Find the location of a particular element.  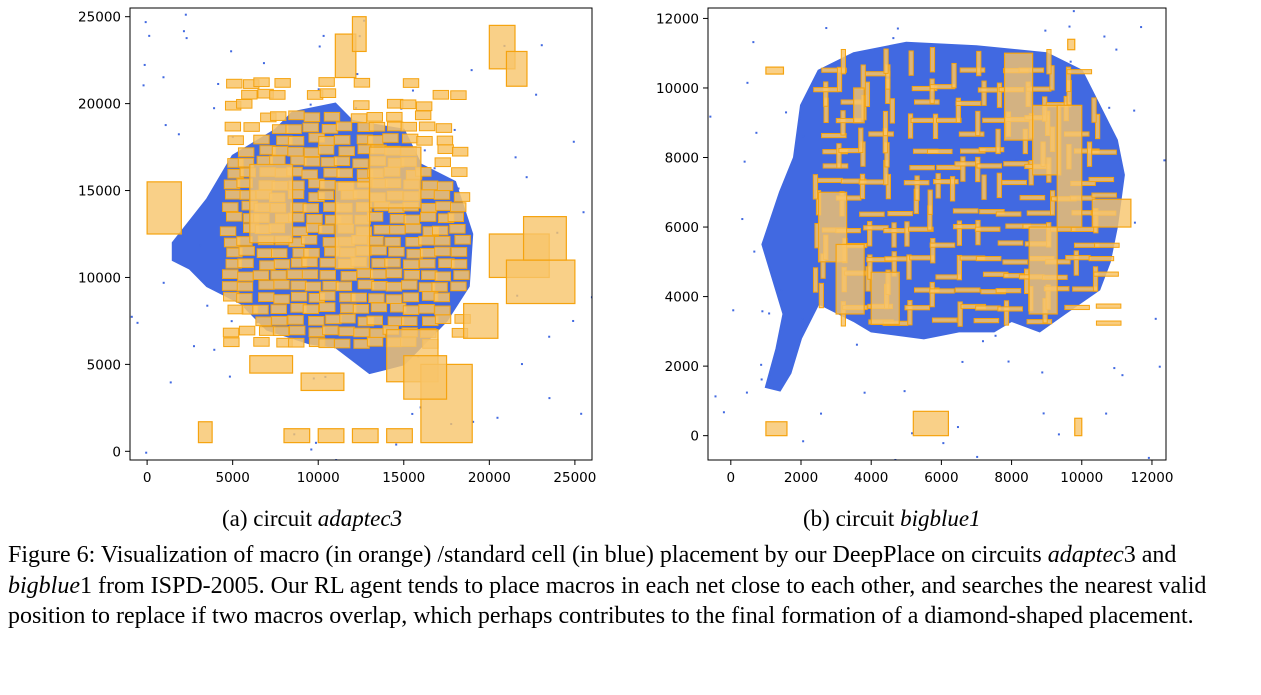

x-tick-label: 25000 is located at coordinates (574, 478).